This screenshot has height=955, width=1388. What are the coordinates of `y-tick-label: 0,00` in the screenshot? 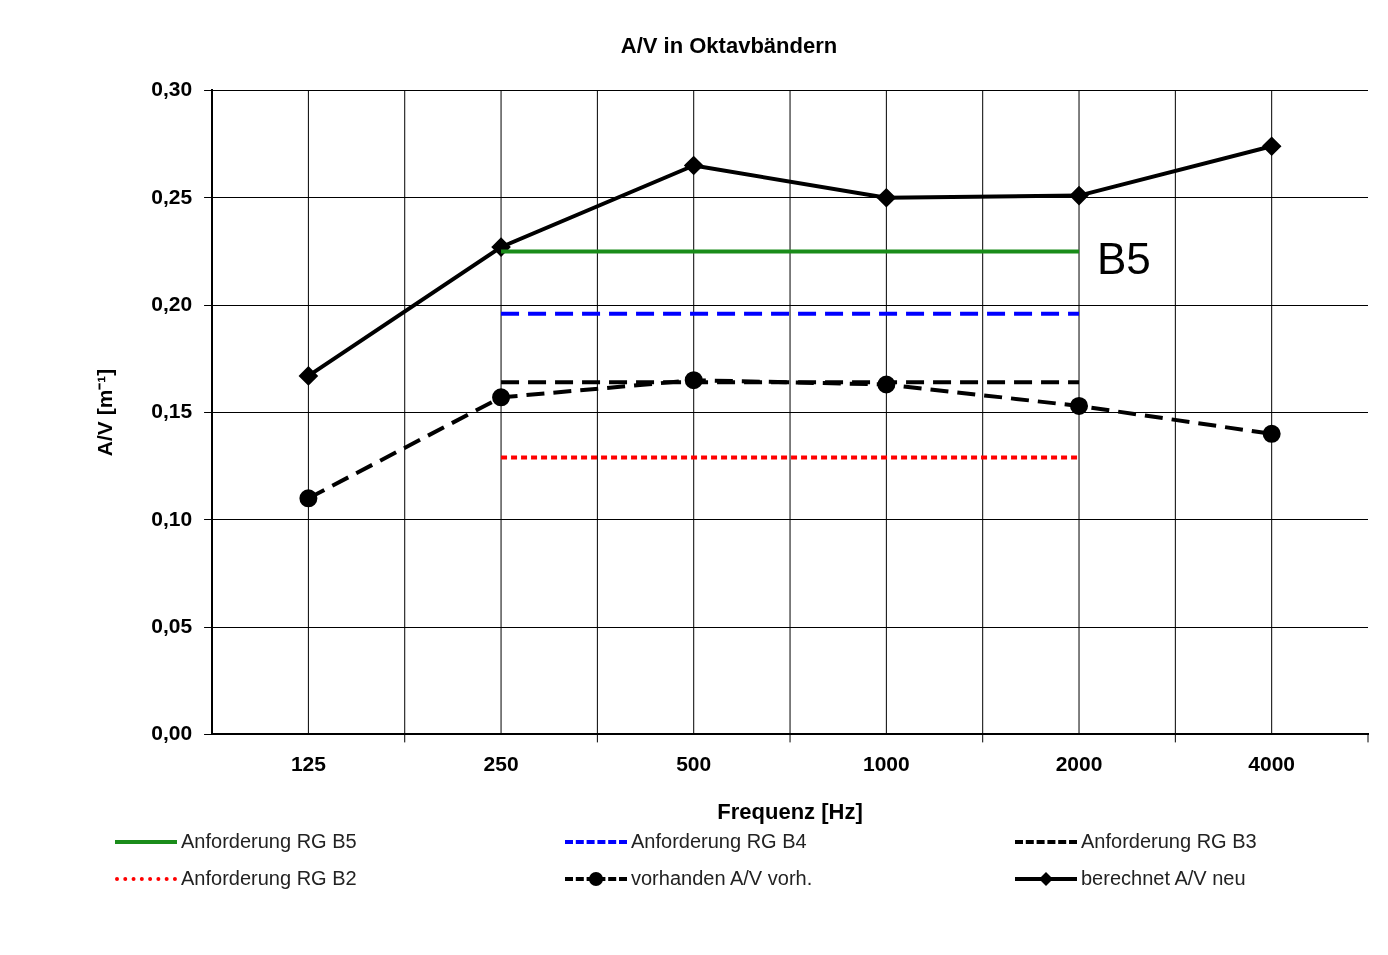 It's located at (172, 733).